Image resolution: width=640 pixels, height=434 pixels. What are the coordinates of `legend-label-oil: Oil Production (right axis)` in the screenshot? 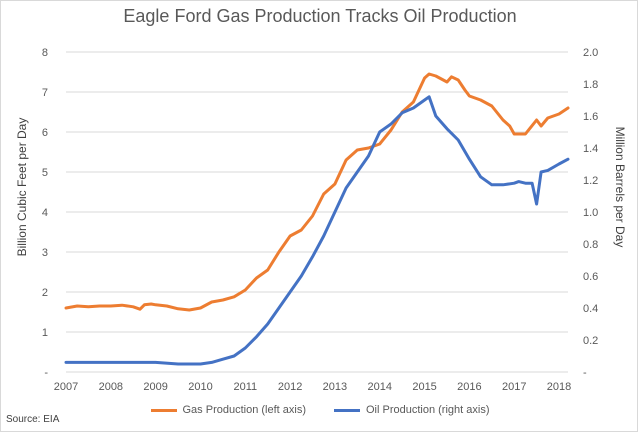 It's located at (428, 410).